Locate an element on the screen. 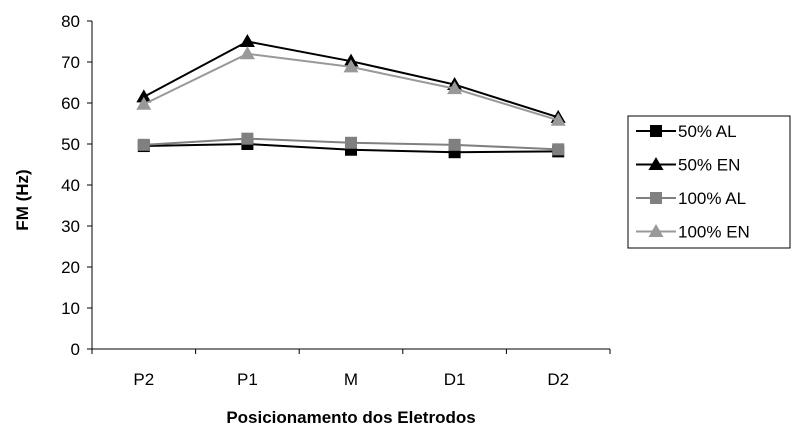 The width and height of the screenshot is (794, 432). legend-label: 50% AL is located at coordinates (707, 131).